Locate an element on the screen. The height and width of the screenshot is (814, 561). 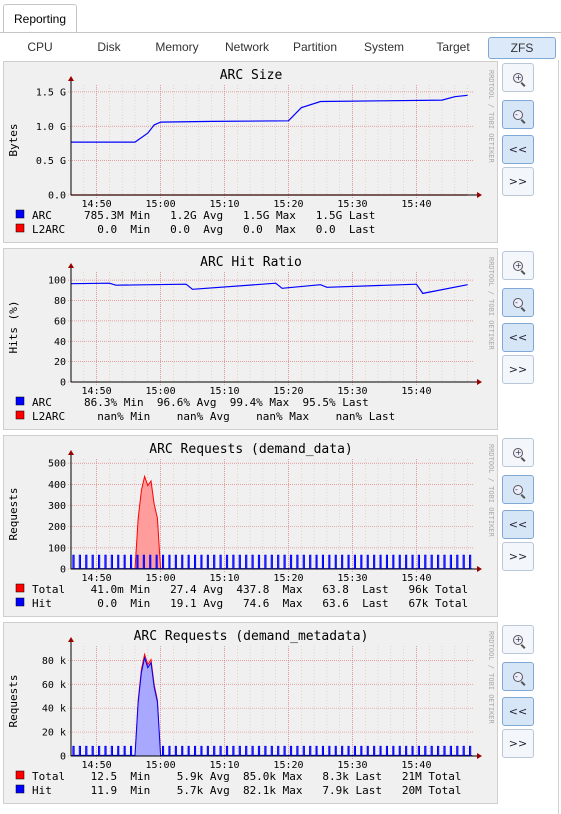
legend-label-l2arc: L2ARC is located at coordinates (48, 416).